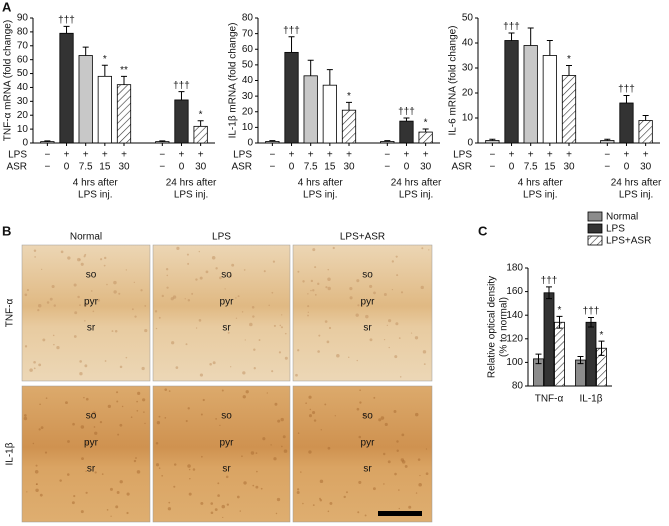 This screenshot has height=526, width=669. I want to click on y-tick-label: 90, so click(23, 18).